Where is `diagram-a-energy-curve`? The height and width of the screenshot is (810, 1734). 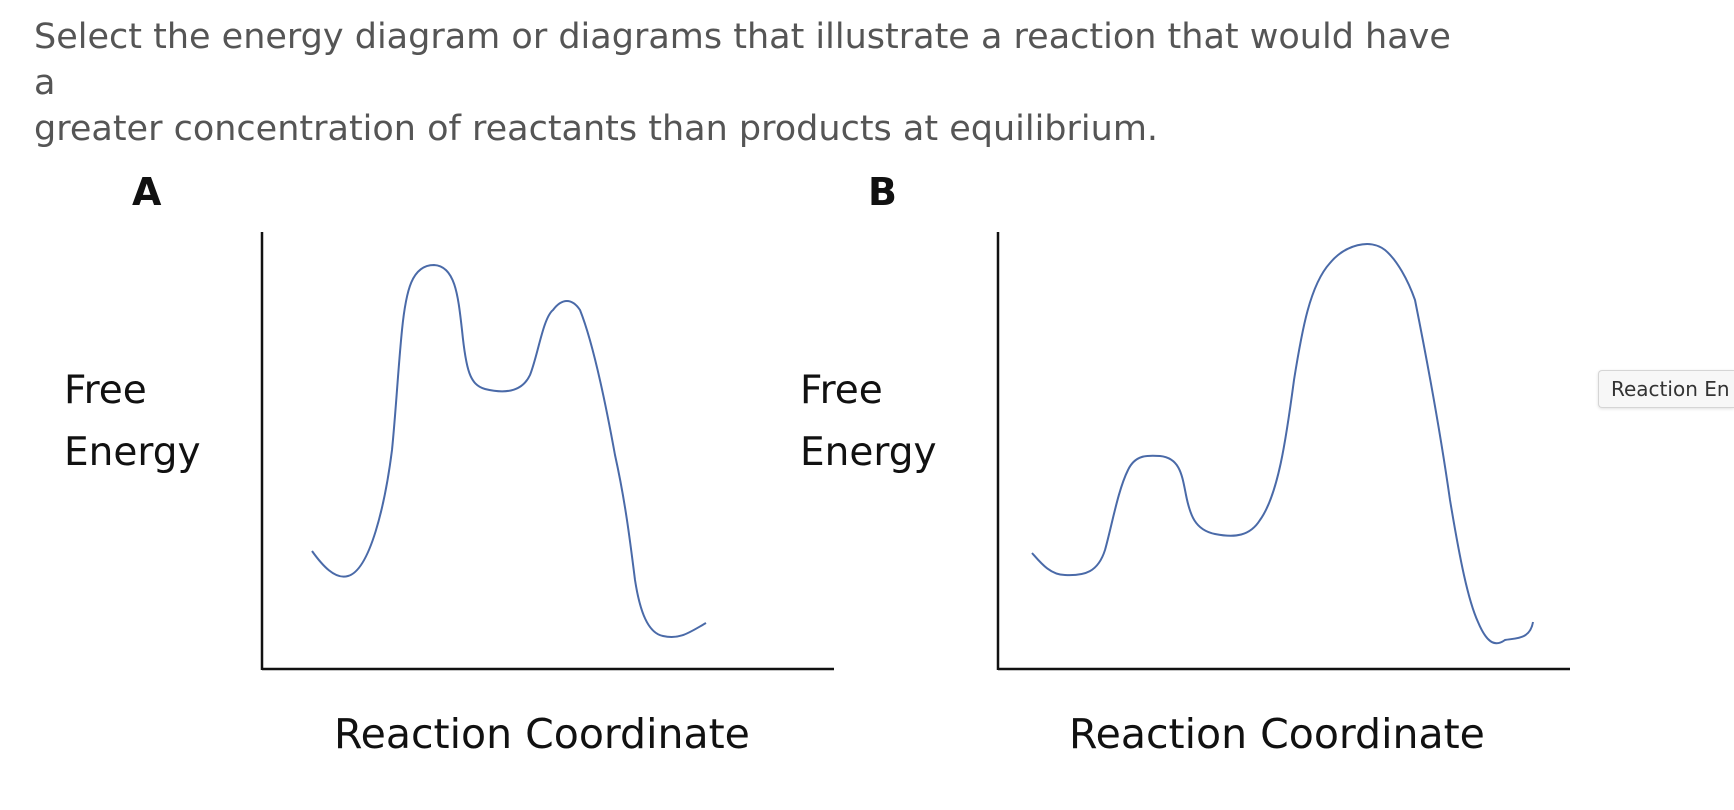
diagram-a-energy-curve is located at coordinates (509, 450).